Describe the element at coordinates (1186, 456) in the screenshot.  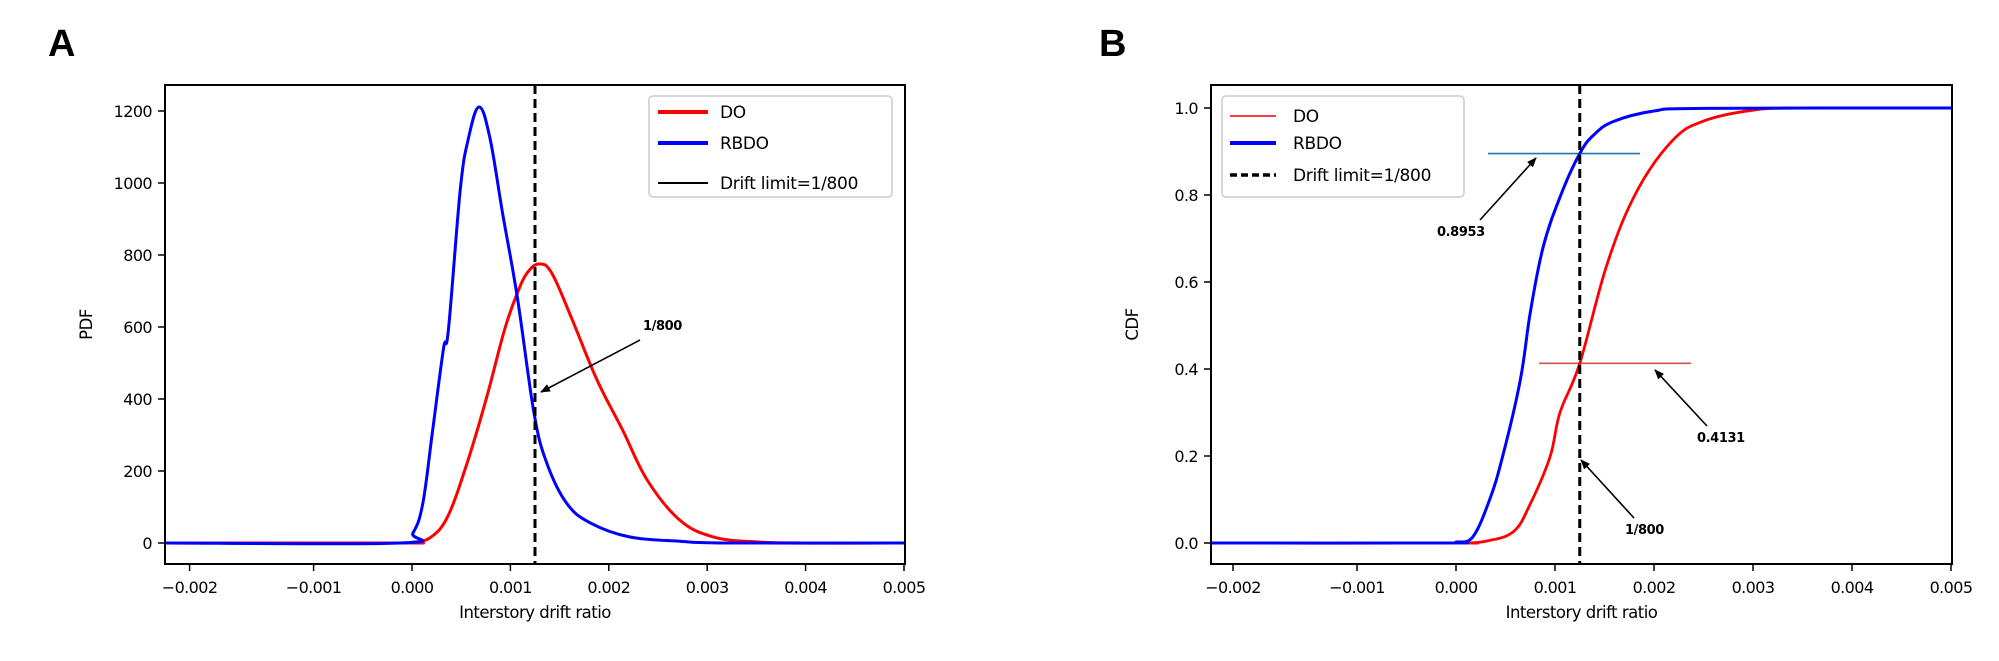
I see `y-tick-label: 0.2` at that location.